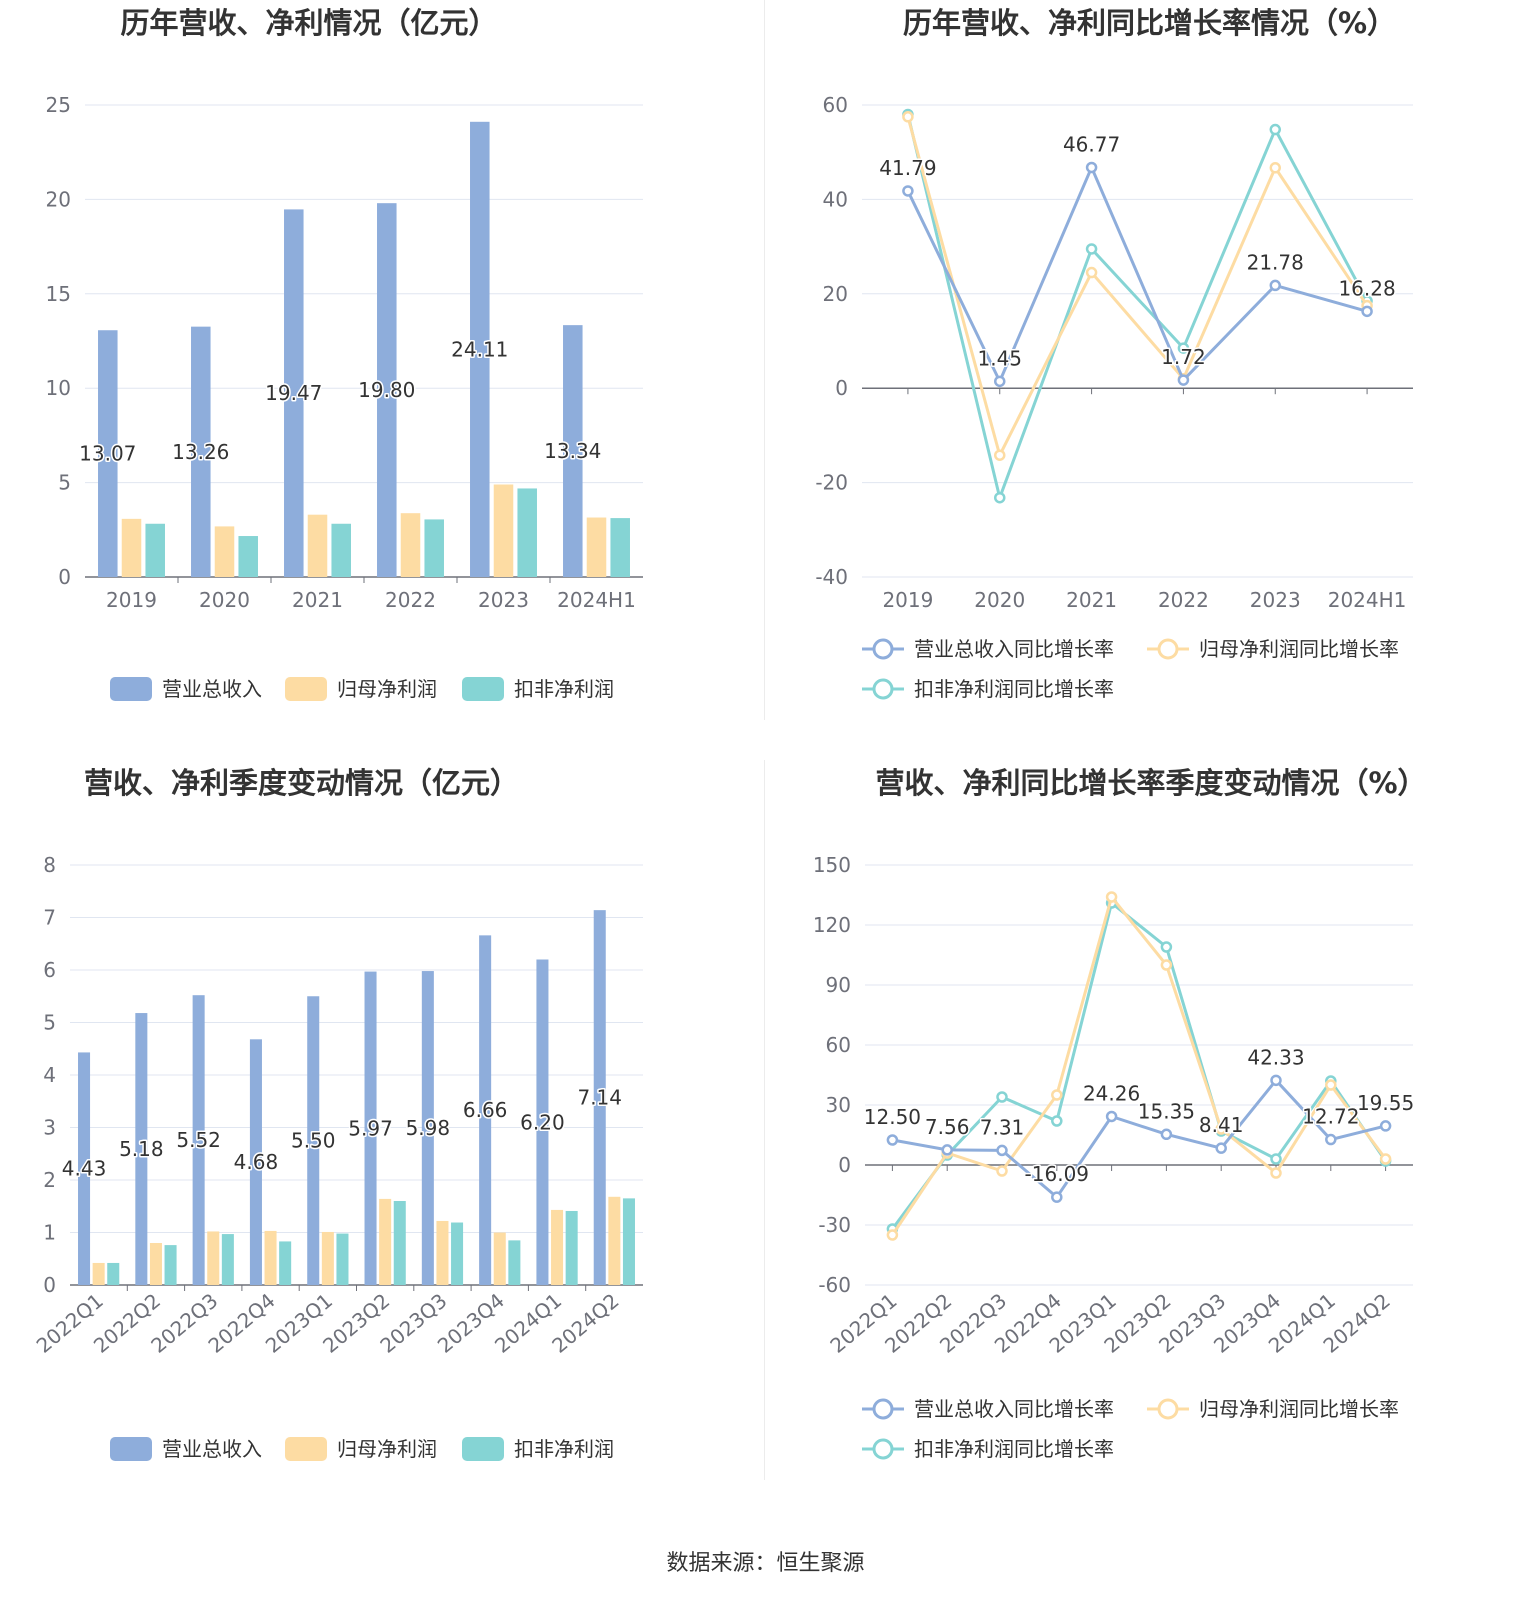  I want to click on chart-title: 营收、净利季度变动情况（亿元）, so click(301, 783).